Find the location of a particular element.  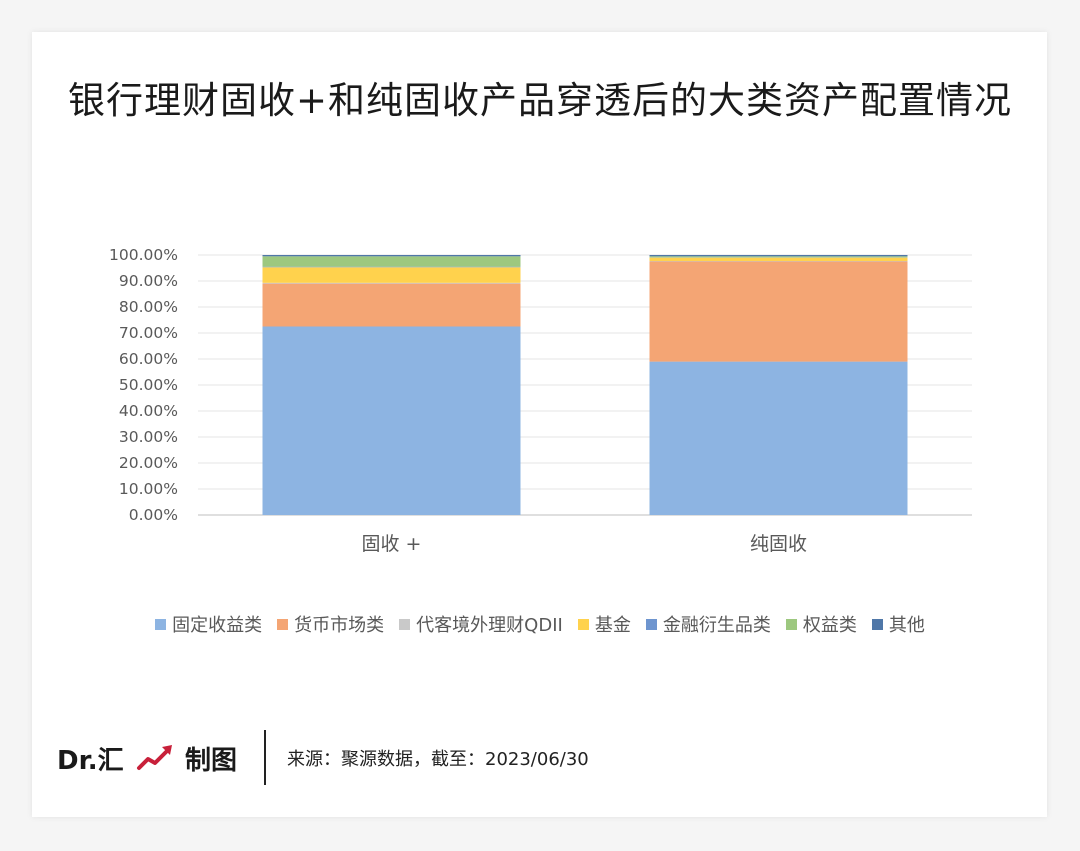

chart-title: 银行理财固收+和纯固收产品穿透后的大类资产配置情况 is located at coordinates (539, 100).